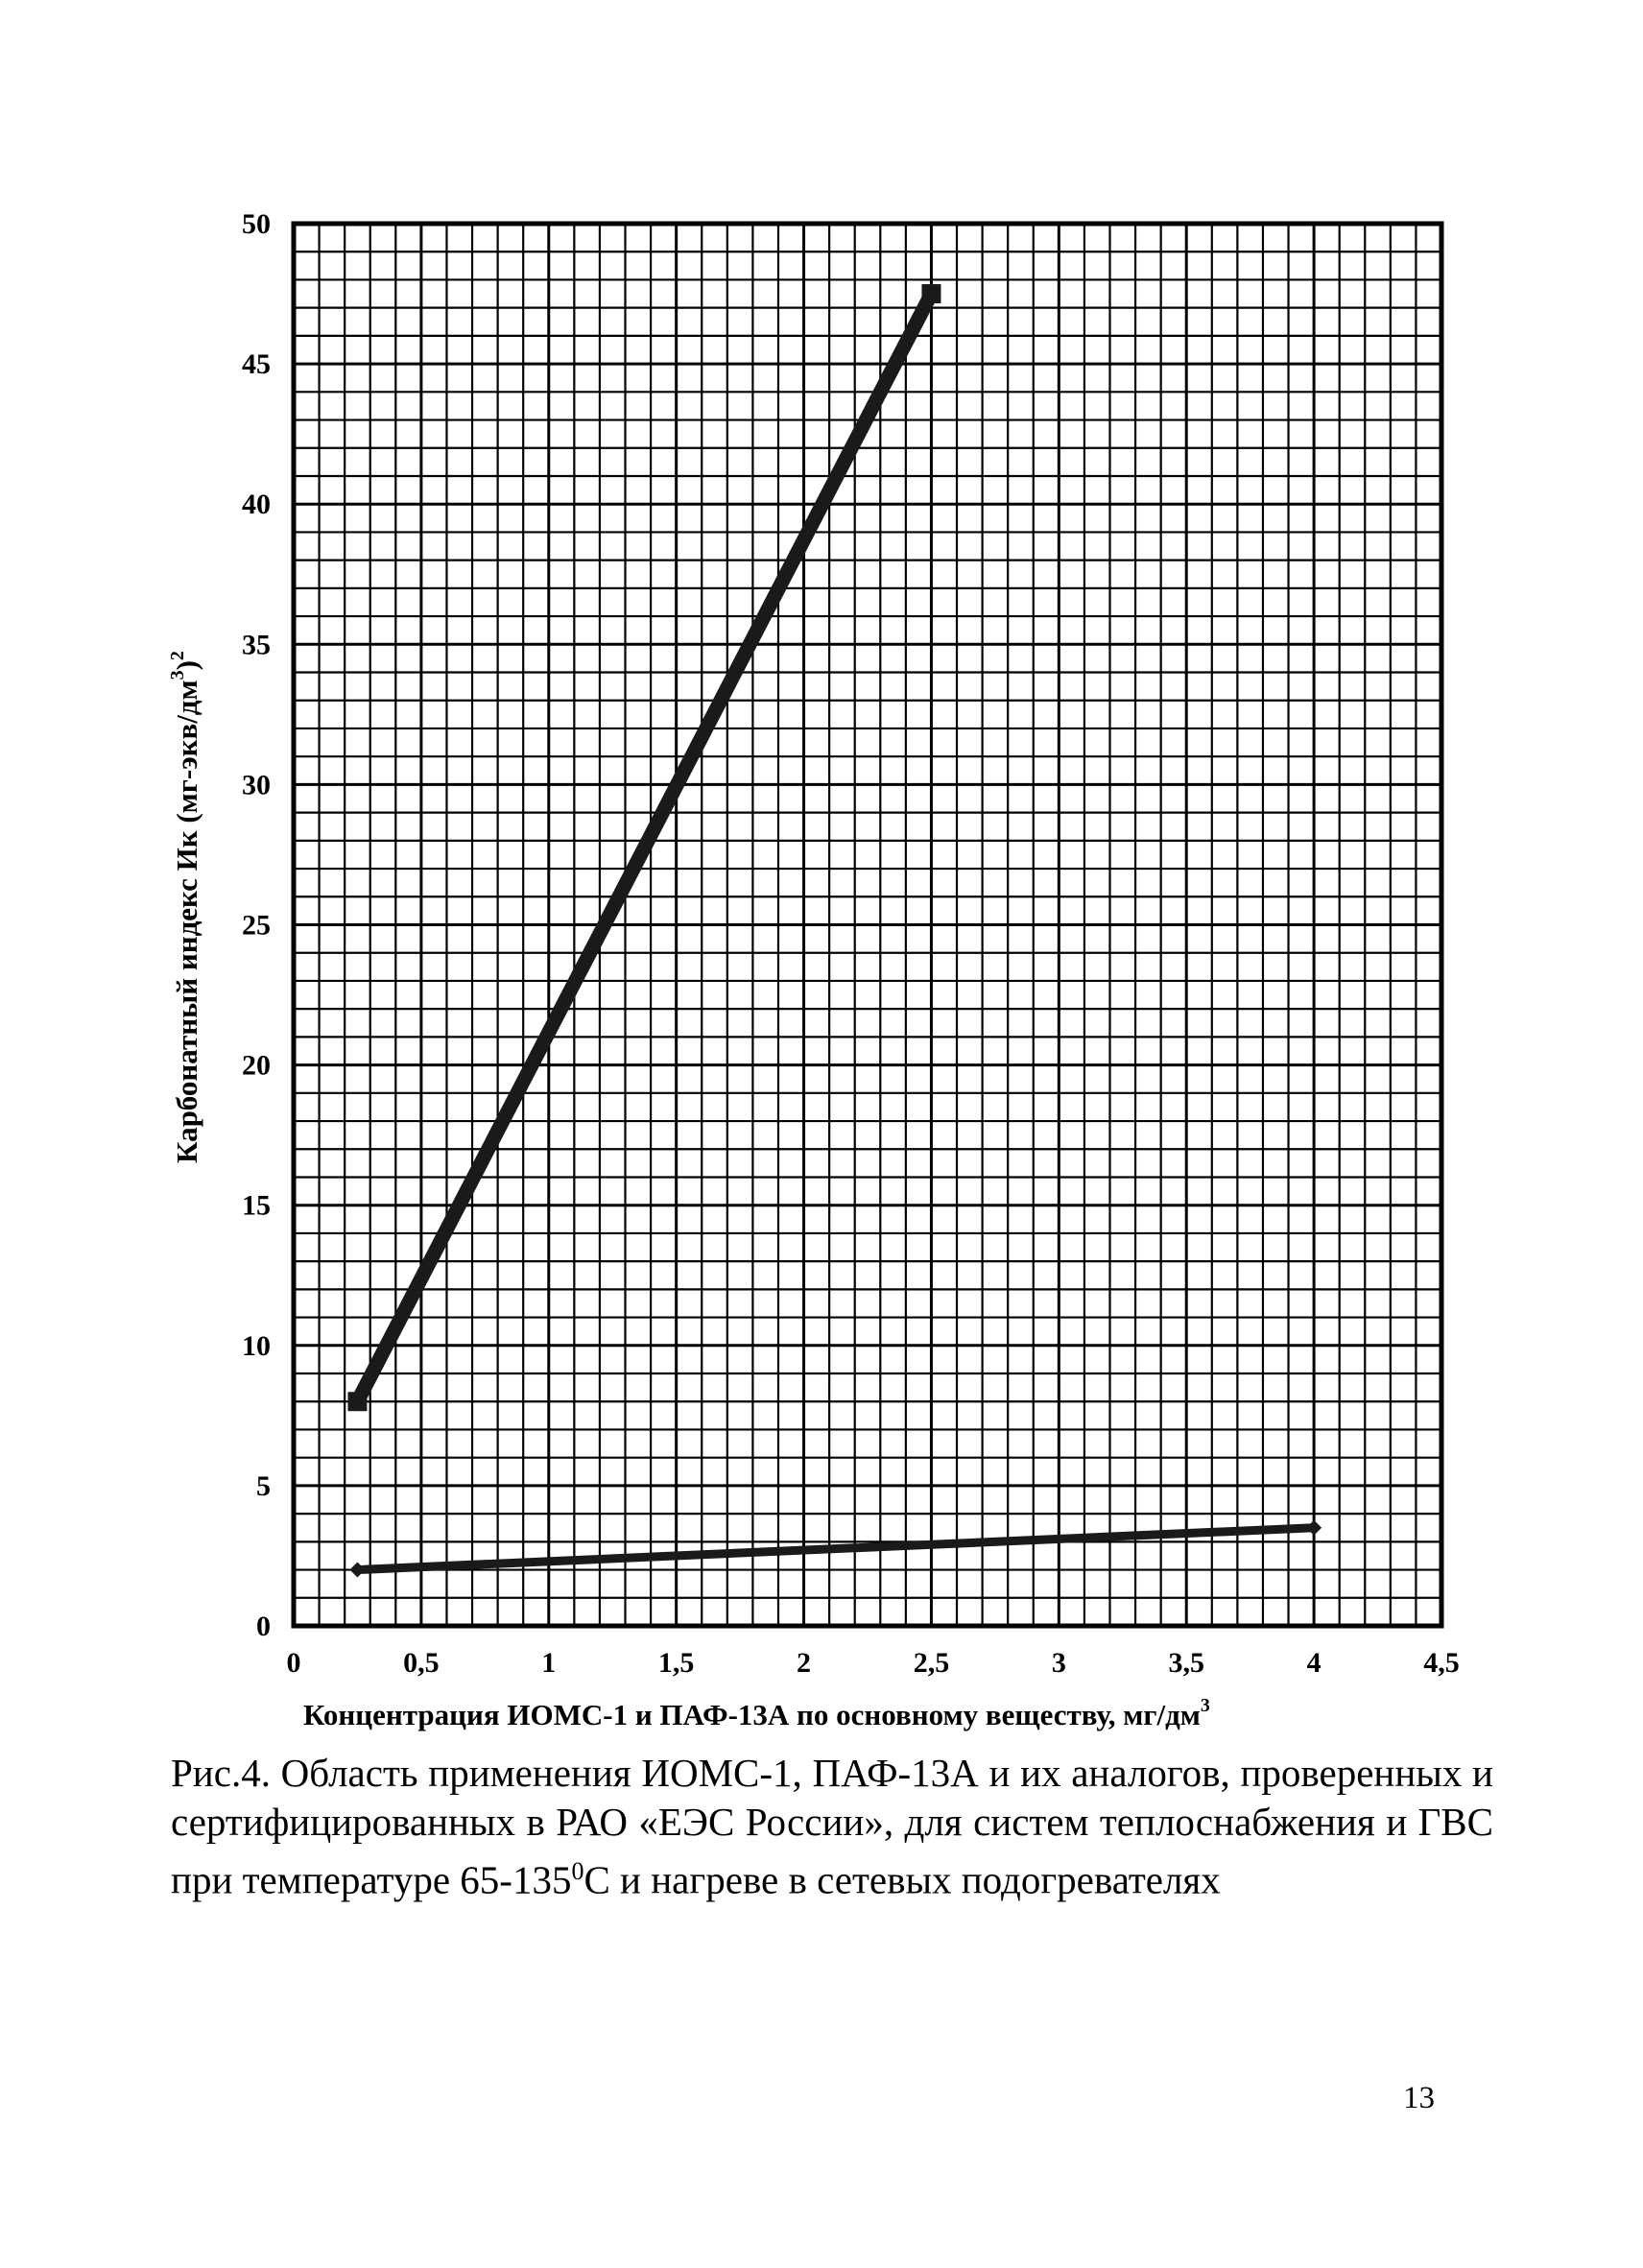 Image resolution: width=1643 pixels, height=2268 pixels. I want to click on x-tick-label: 0,5, so click(421, 1663).